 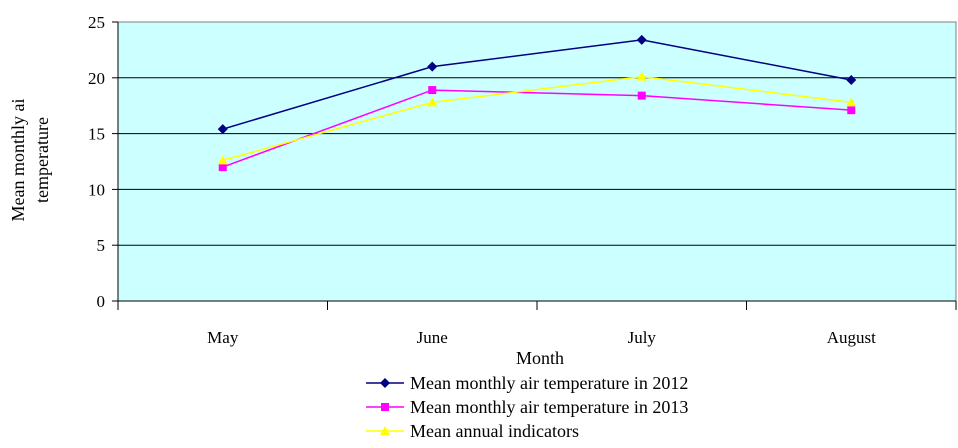 I want to click on y-axis-title-line-2: temperature, so click(x=42, y=160).